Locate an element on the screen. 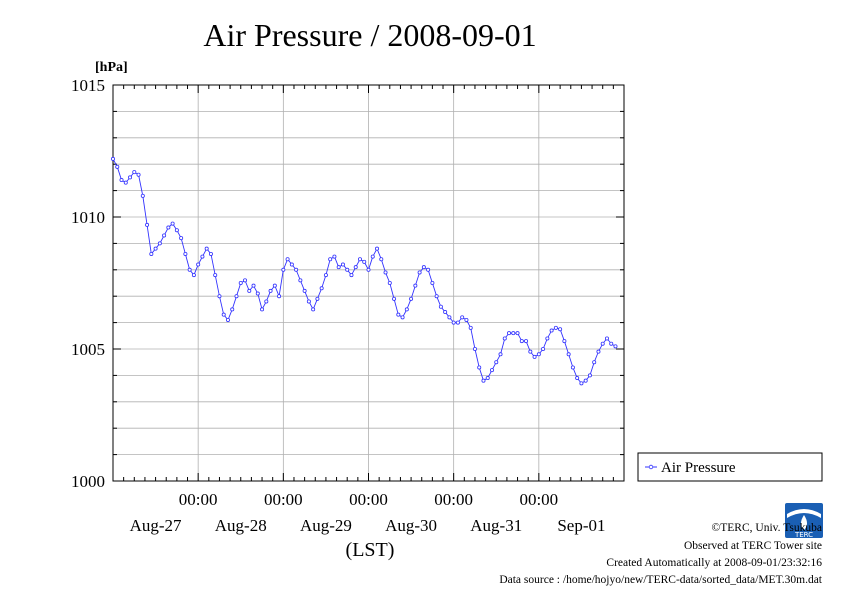  legend: Air Pressure is located at coordinates (730, 467).